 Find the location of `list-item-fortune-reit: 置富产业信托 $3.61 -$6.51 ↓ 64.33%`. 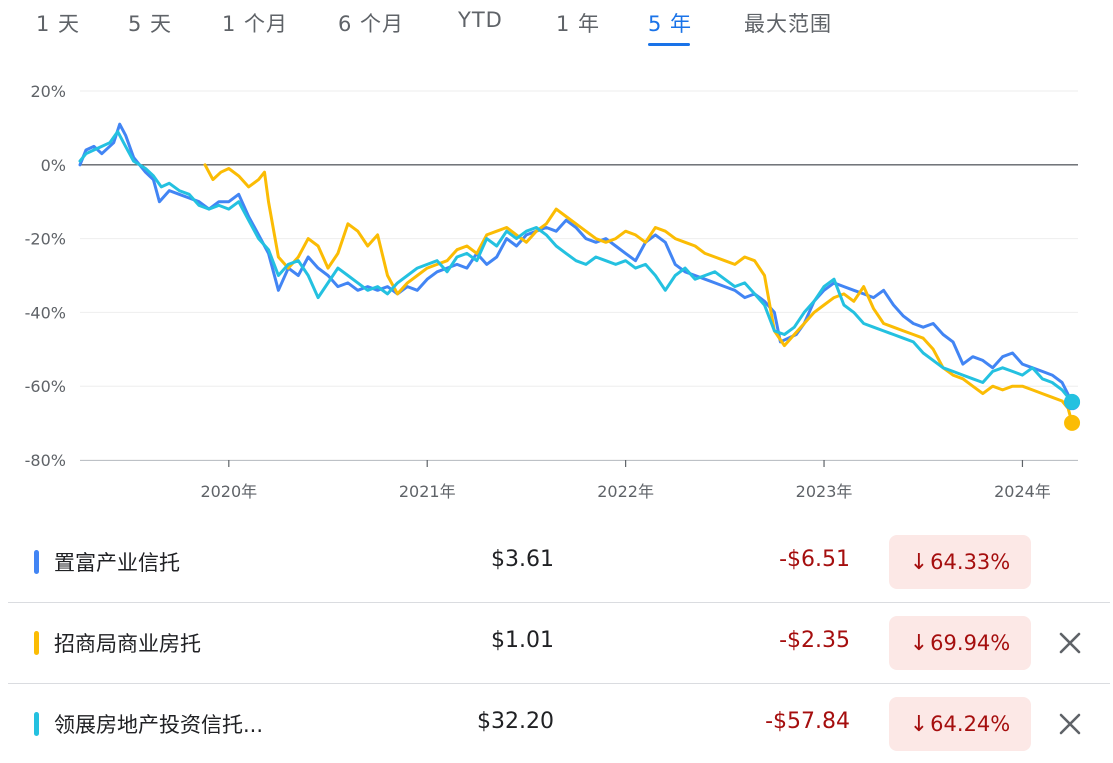

list-item-fortune-reit: 置富产业信托 $3.61 -$6.51 ↓ 64.33% is located at coordinates (559, 562).